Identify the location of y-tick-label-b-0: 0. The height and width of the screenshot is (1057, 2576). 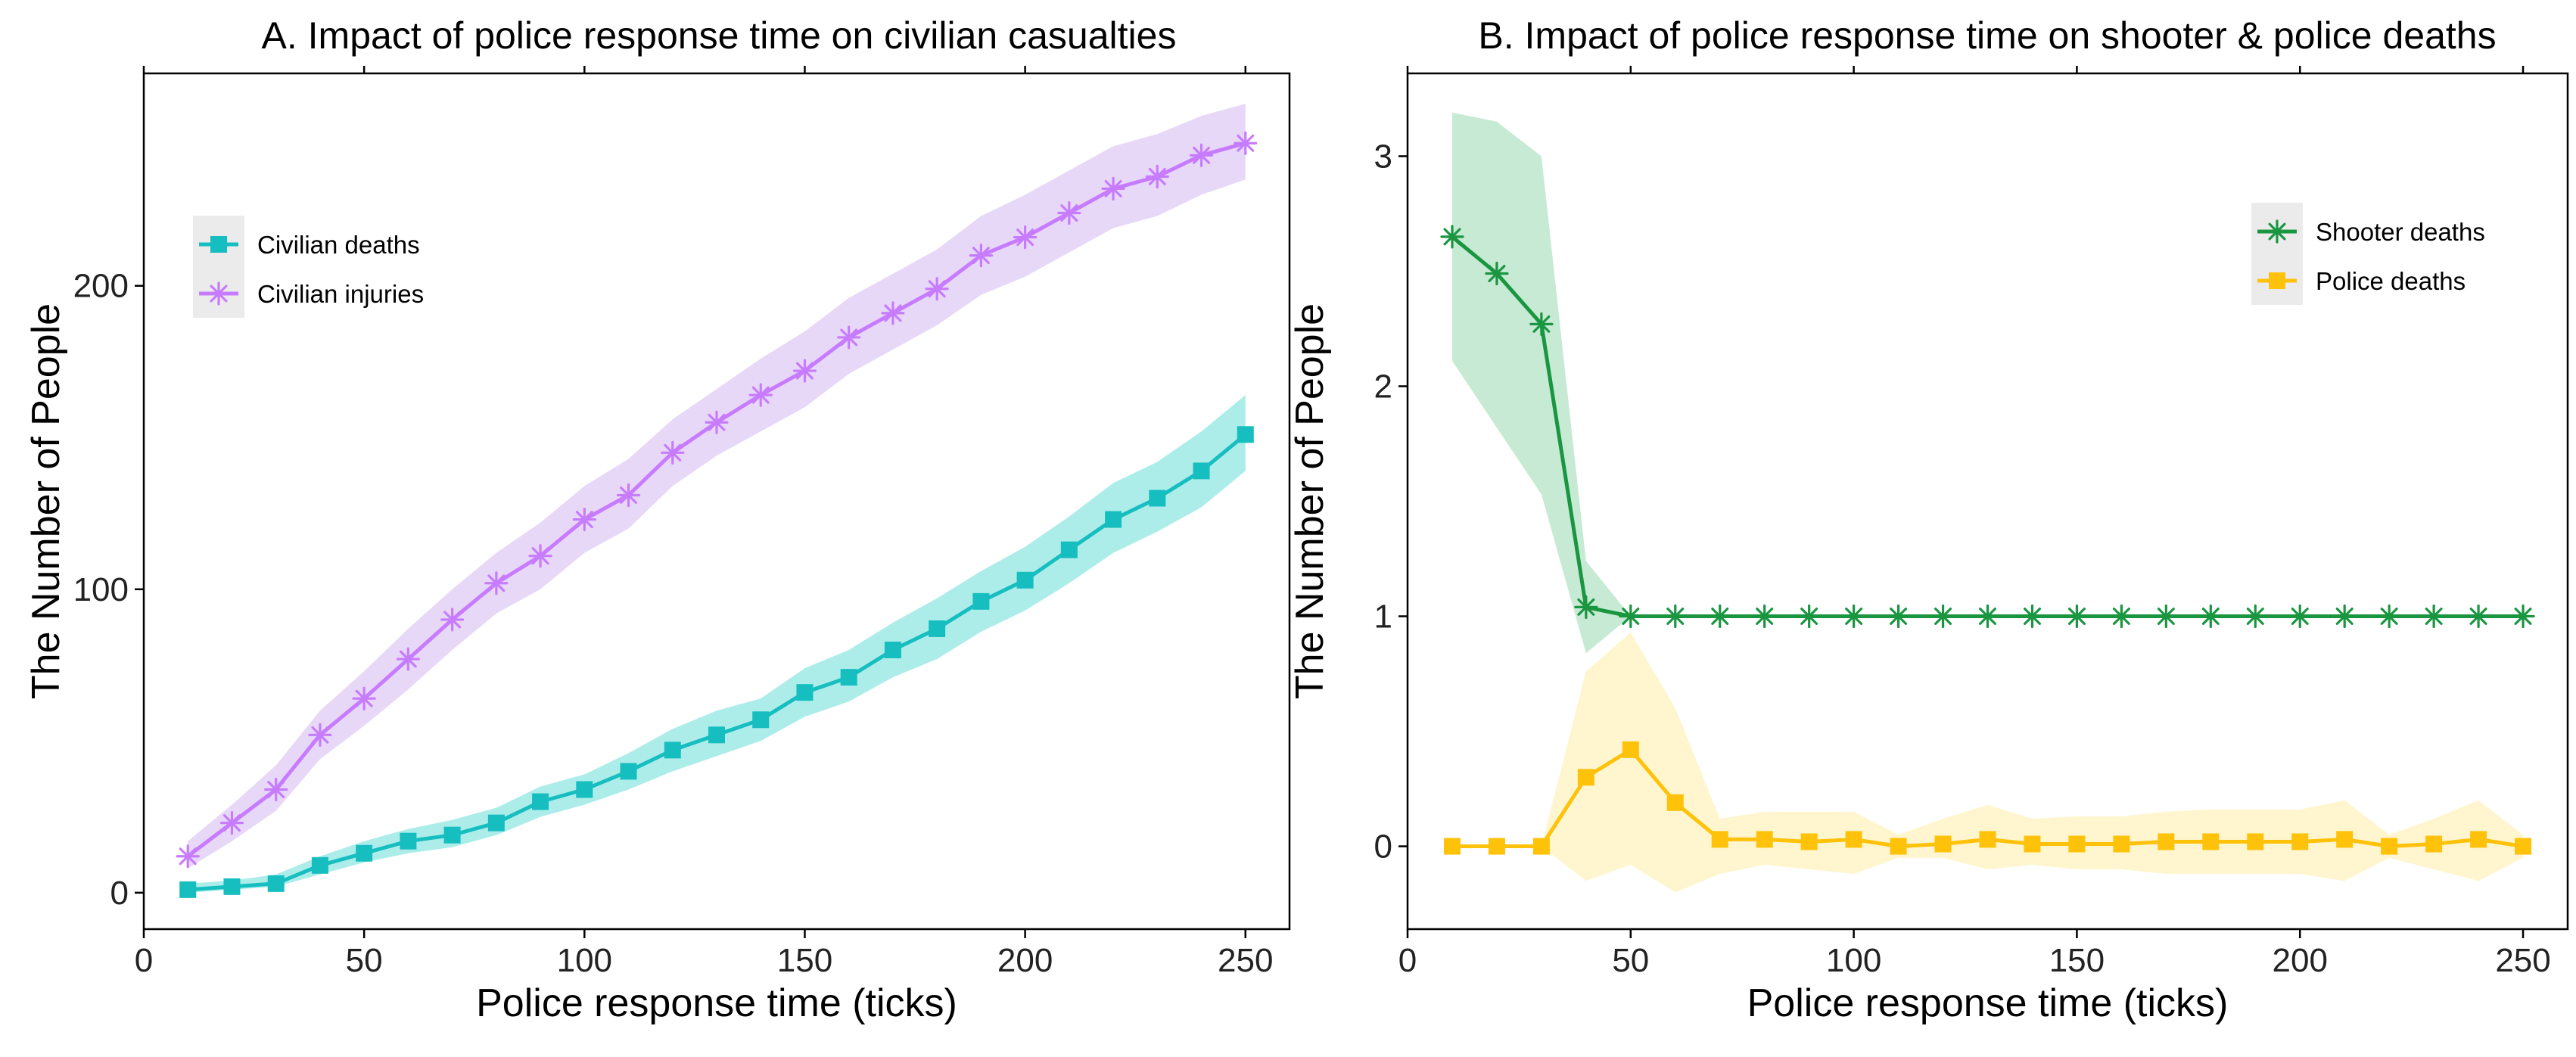
(1383, 847).